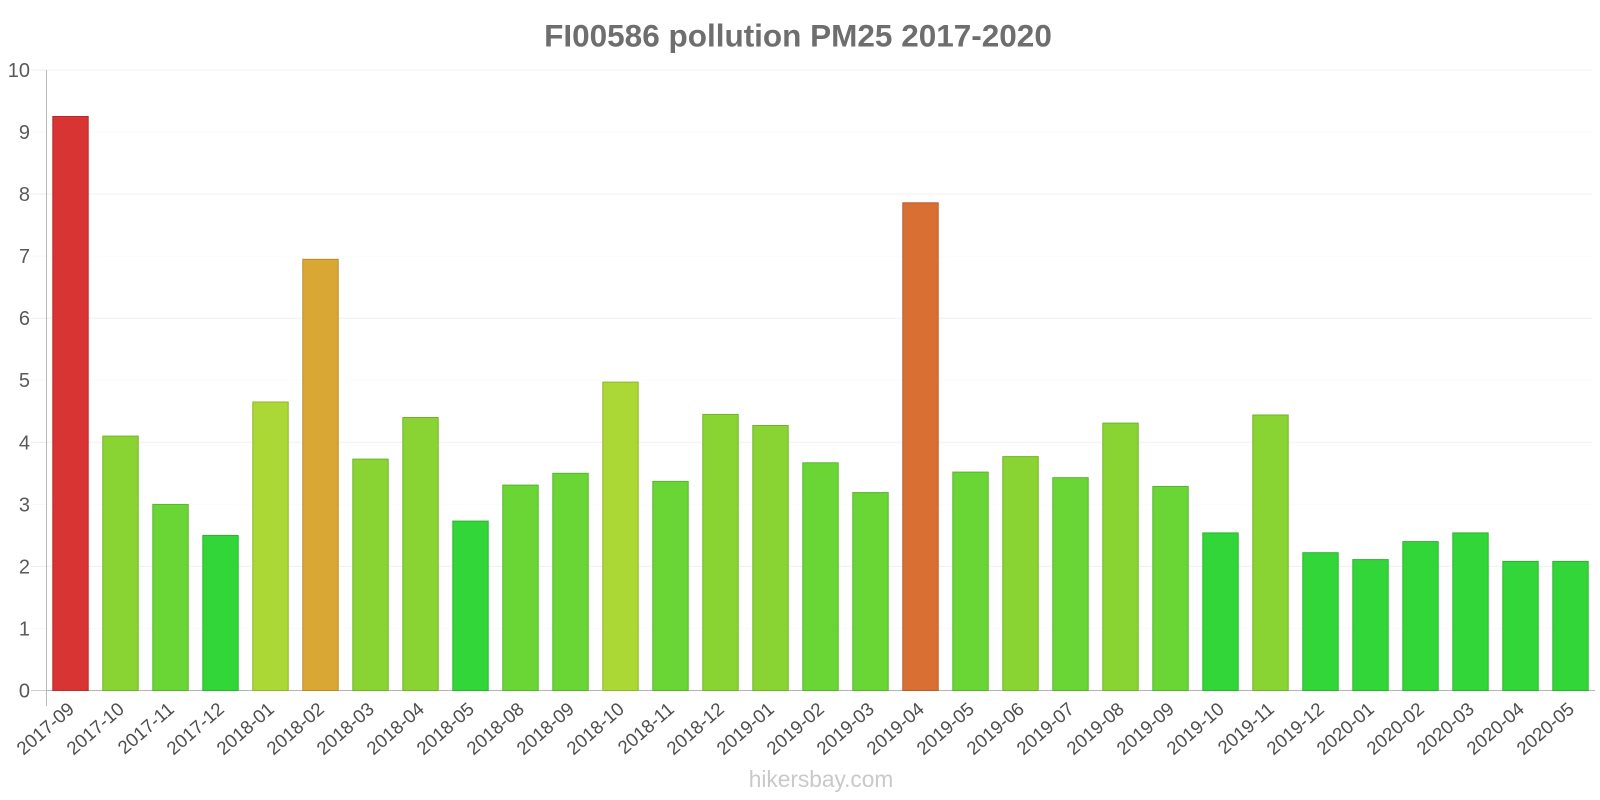 This screenshot has height=800, width=1600. What do you see at coordinates (19, 71) in the screenshot?
I see `svg-text: 10` at bounding box center [19, 71].